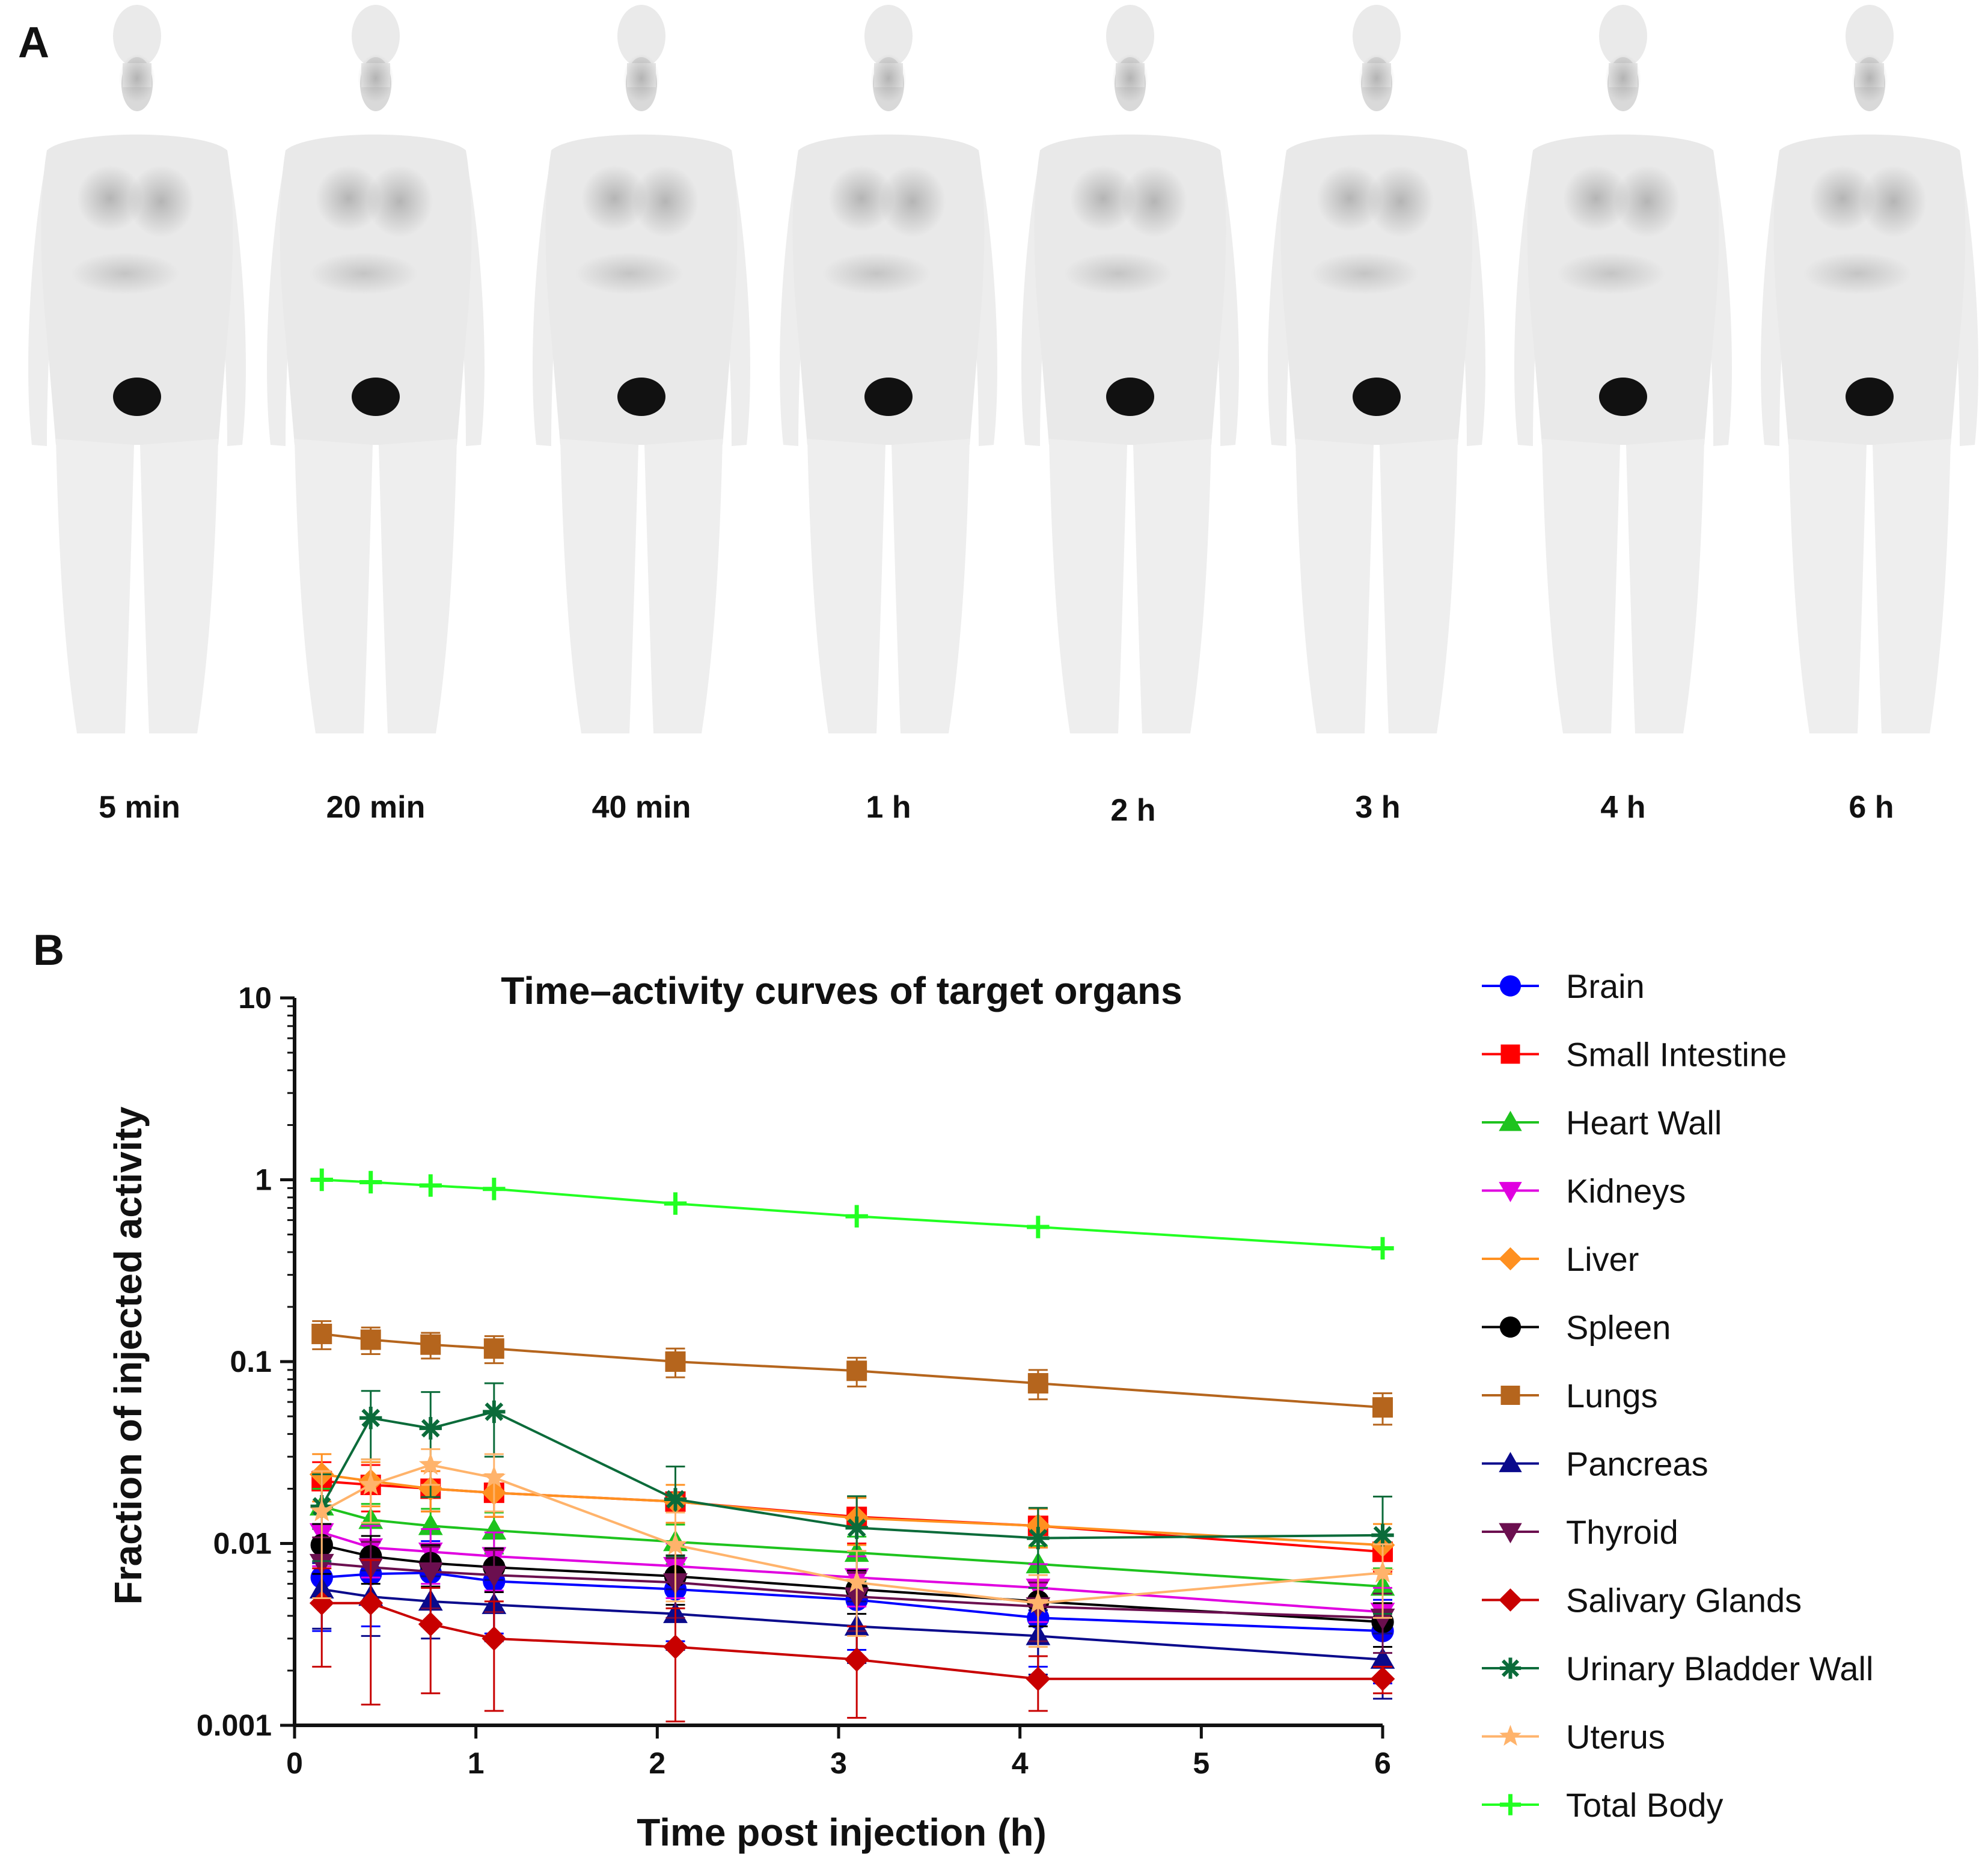  What do you see at coordinates (376, 808) in the screenshot?
I see `scan-label-20min: 20 min` at bounding box center [376, 808].